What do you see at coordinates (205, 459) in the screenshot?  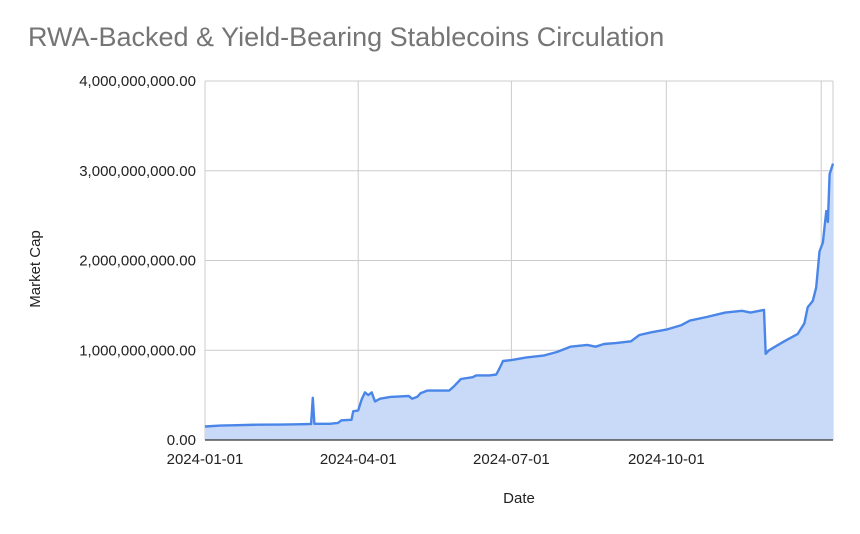 I see `x-tick-label: 2024-01-01` at bounding box center [205, 459].